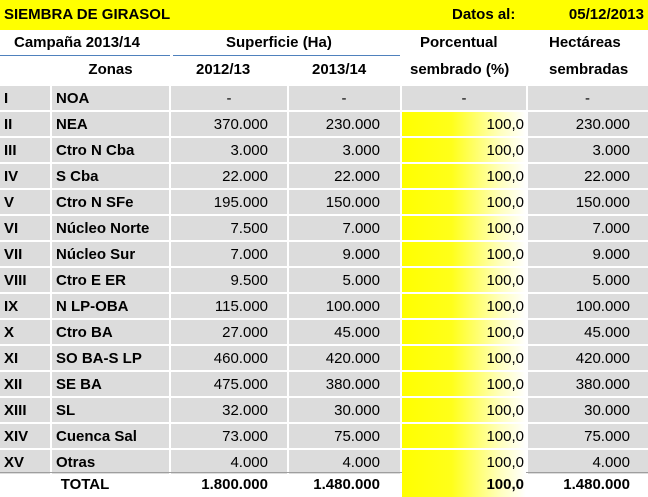  Describe the element at coordinates (324, 359) in the screenshot. I see `table-row: XI SO BA-S LP 460.000 420.000 100,0 420.000` at that location.